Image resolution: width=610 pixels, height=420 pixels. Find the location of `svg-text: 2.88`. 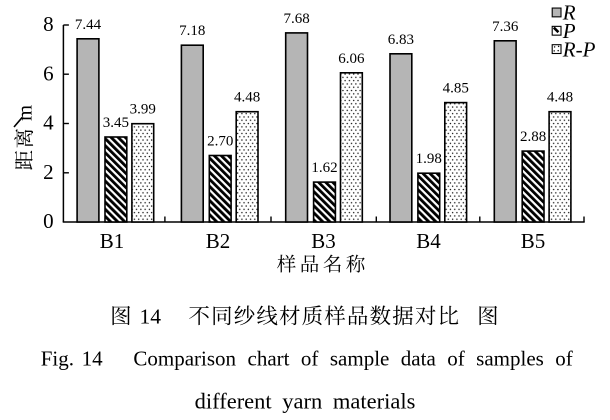

svg-text: 2.88 is located at coordinates (533, 137).